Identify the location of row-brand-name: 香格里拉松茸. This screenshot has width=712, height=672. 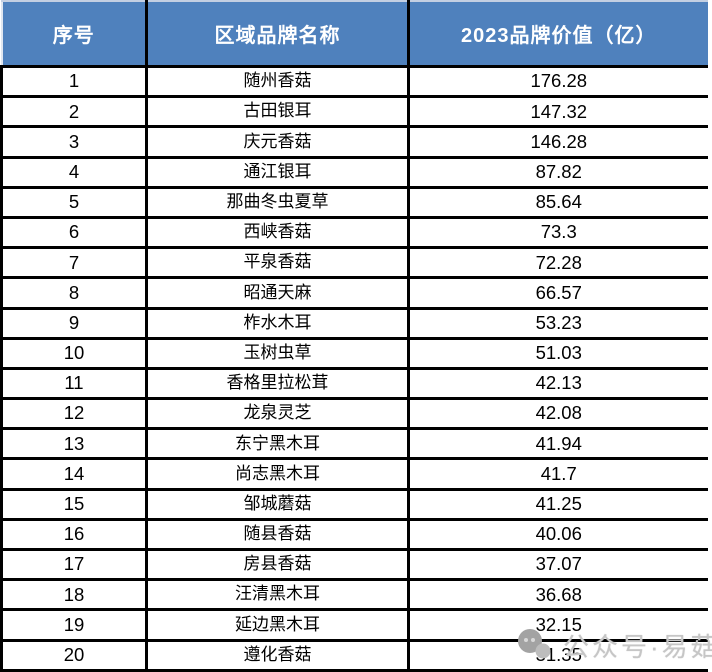
(277, 383).